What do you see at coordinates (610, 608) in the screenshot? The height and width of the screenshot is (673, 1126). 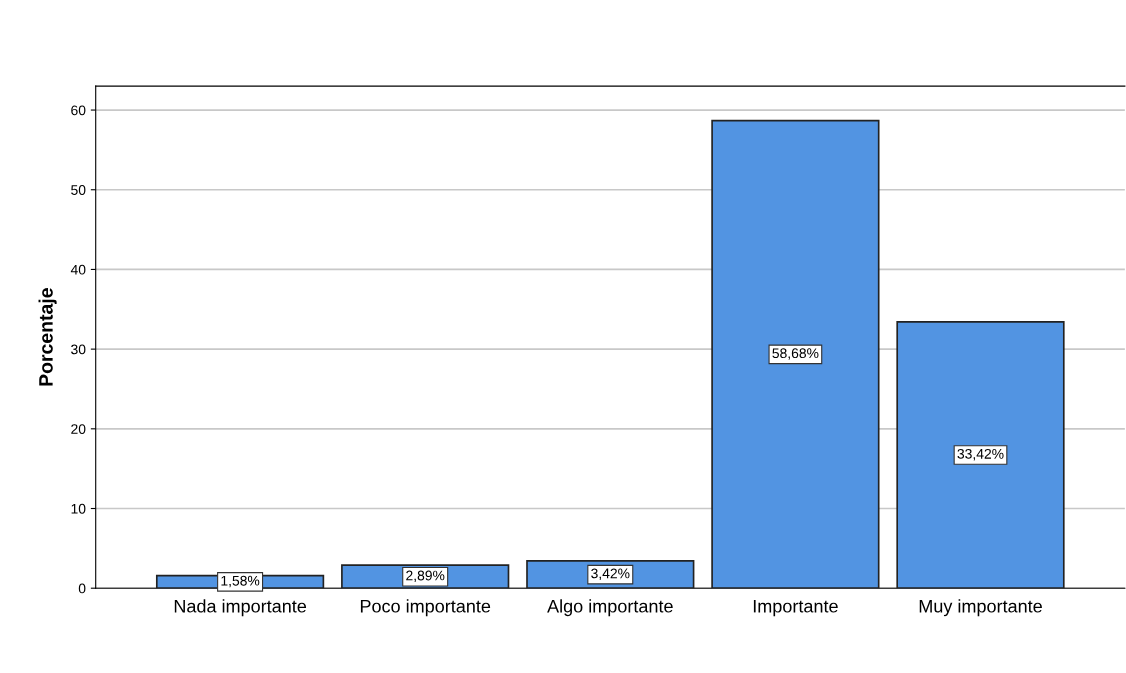 I see `x-tick-label: Algo importante` at bounding box center [610, 608].